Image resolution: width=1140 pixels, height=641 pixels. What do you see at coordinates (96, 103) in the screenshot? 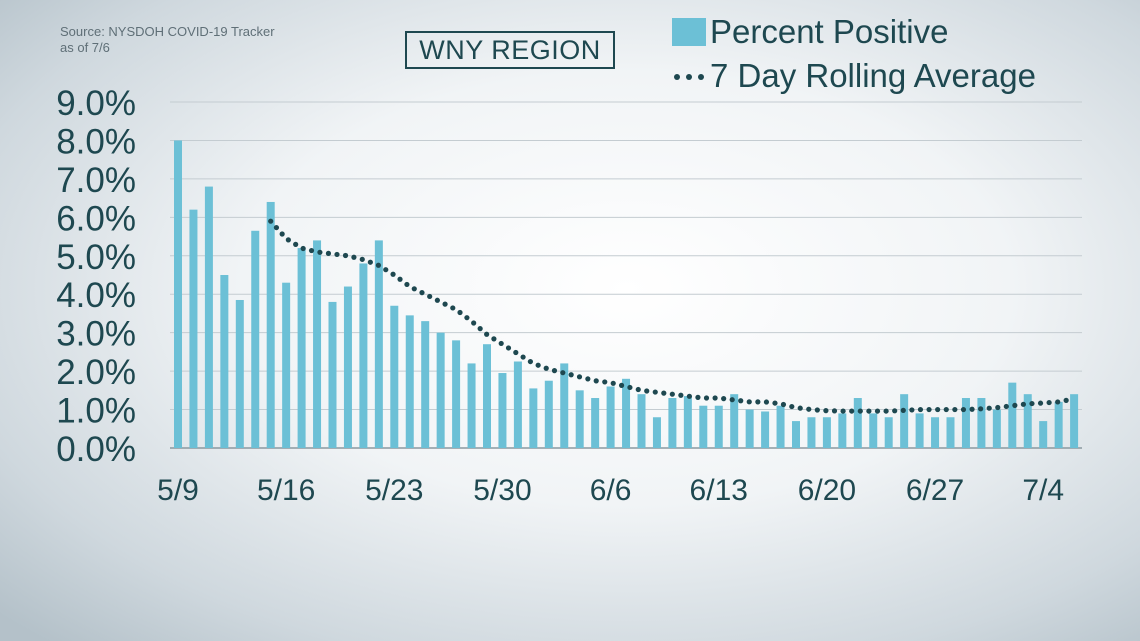
I see `y-tick-label: 9.0%` at bounding box center [96, 103].